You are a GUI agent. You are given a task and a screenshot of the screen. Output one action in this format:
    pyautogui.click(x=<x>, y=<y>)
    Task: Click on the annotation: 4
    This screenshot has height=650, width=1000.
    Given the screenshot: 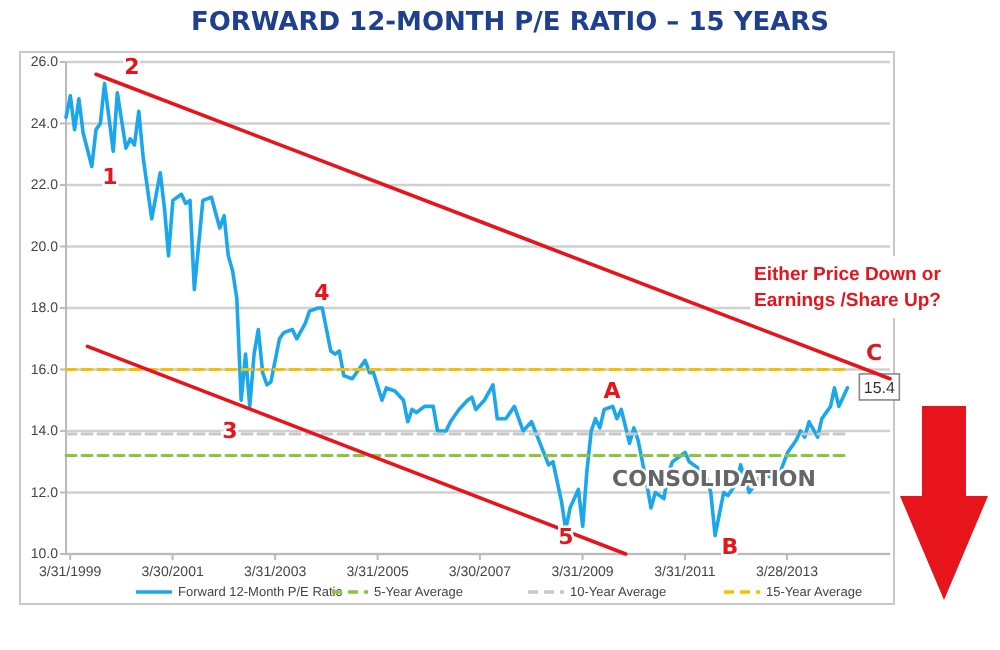 What is the action you would take?
    pyautogui.click(x=322, y=292)
    